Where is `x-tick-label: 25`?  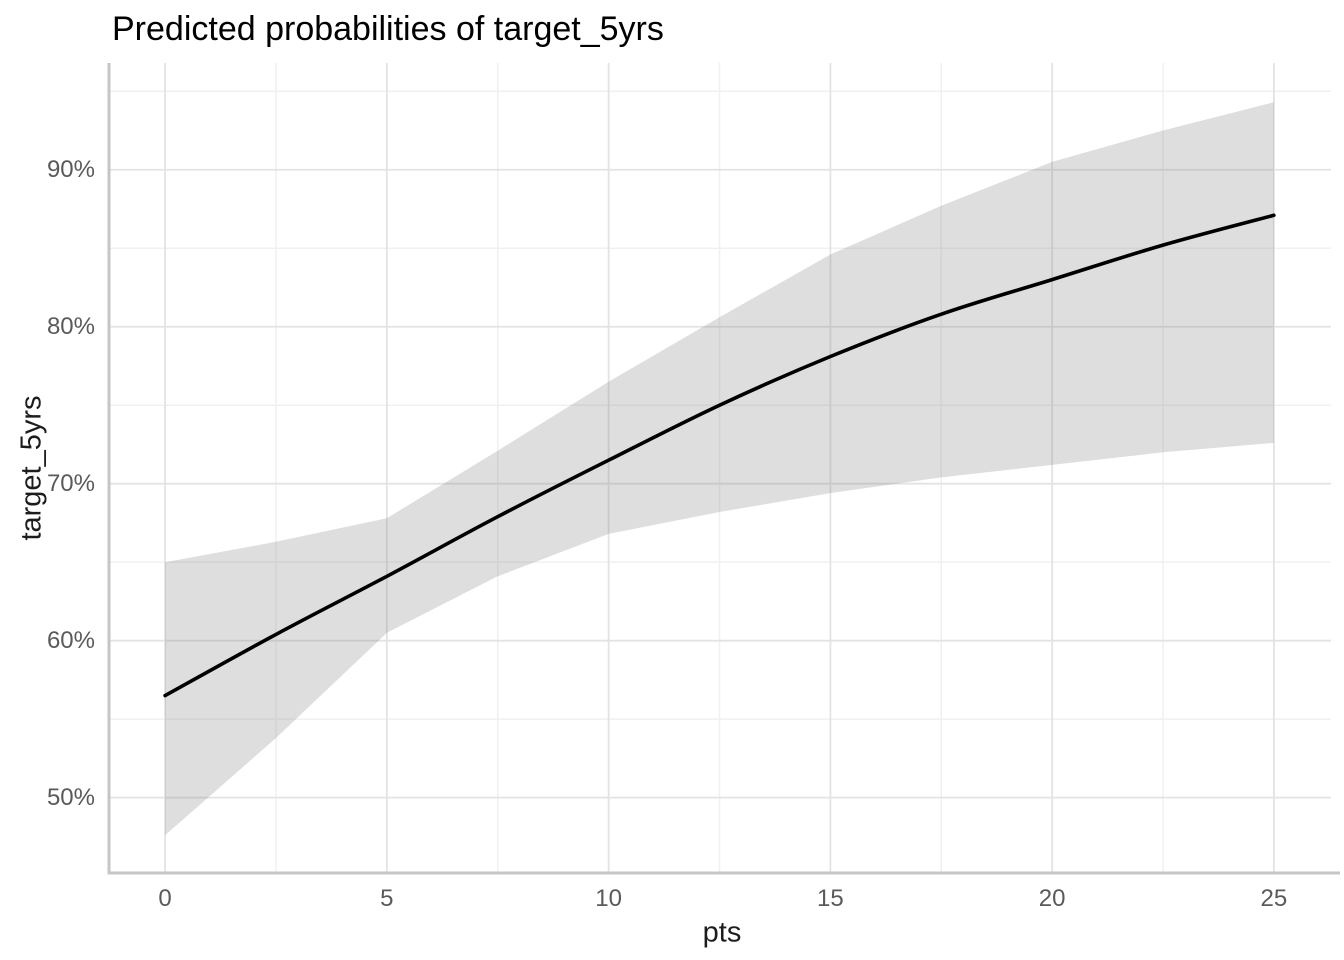 x-tick-label: 25 is located at coordinates (1274, 898).